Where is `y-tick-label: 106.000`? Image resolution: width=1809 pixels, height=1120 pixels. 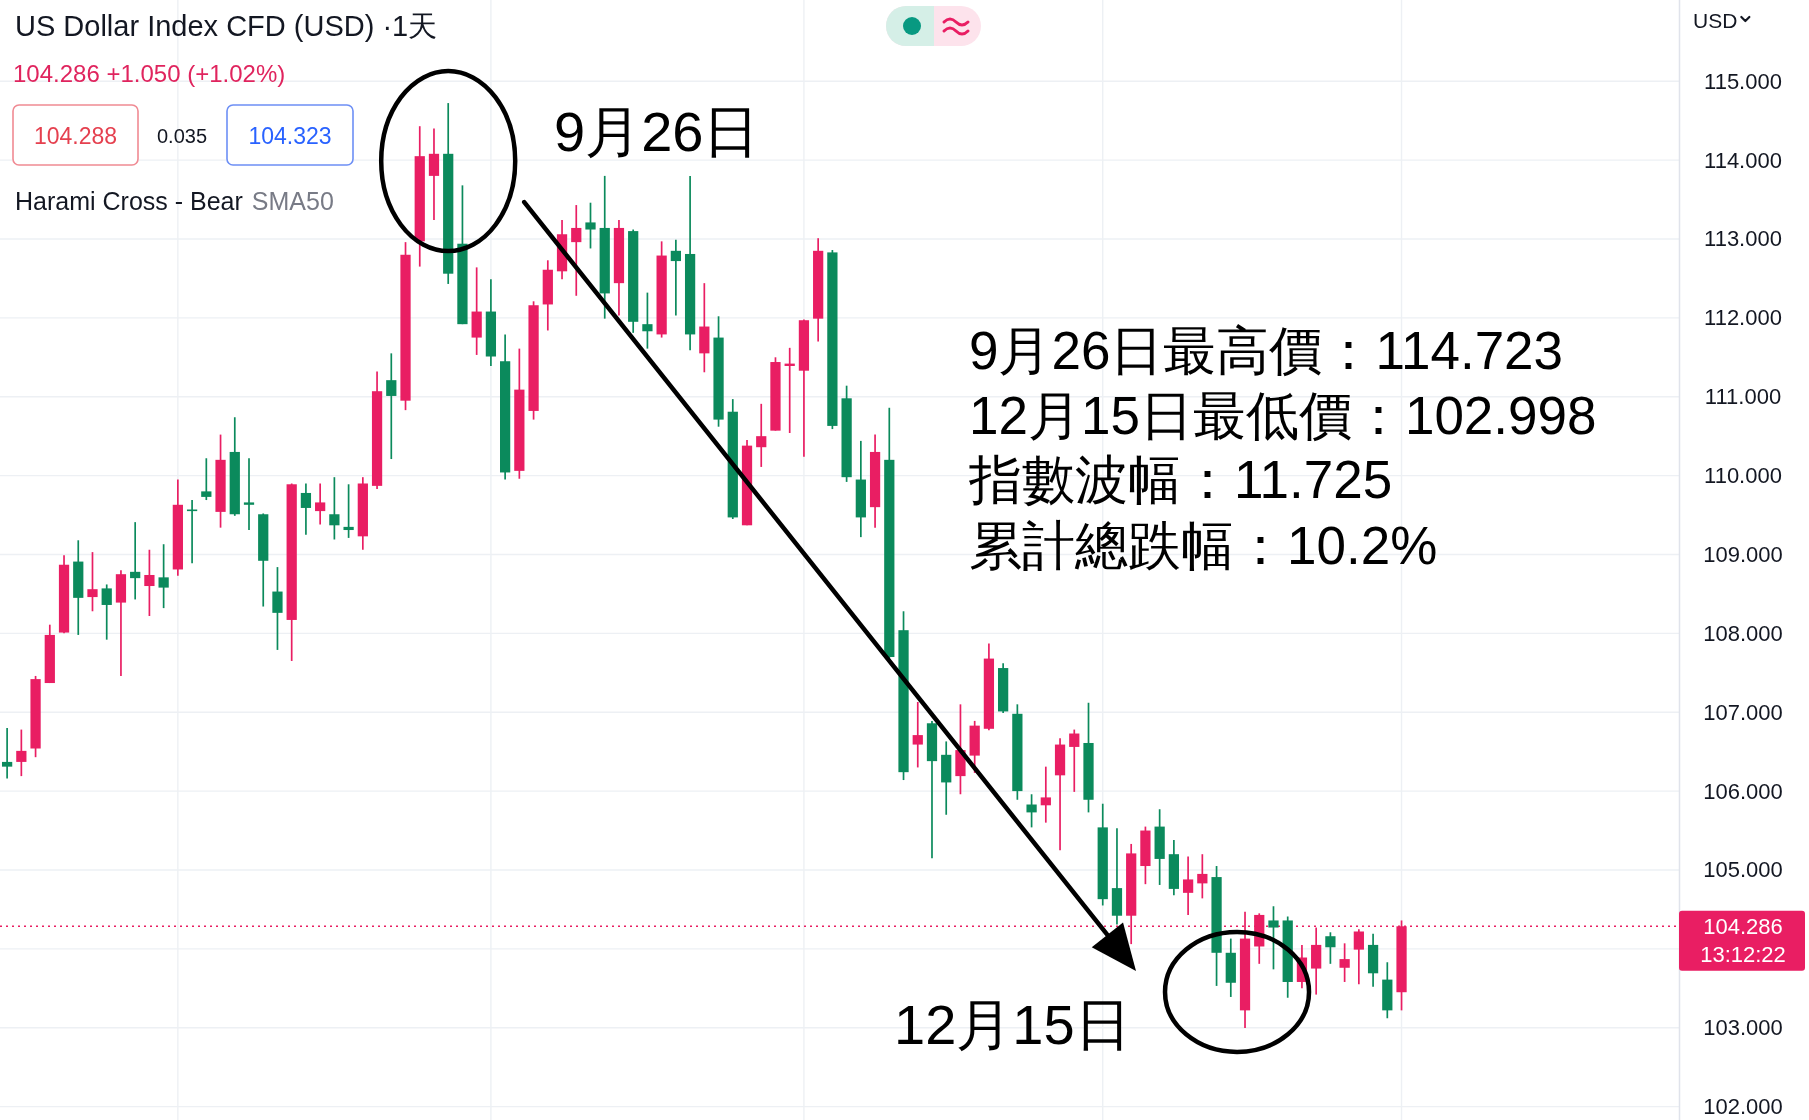 y-tick-label: 106.000 is located at coordinates (1743, 791).